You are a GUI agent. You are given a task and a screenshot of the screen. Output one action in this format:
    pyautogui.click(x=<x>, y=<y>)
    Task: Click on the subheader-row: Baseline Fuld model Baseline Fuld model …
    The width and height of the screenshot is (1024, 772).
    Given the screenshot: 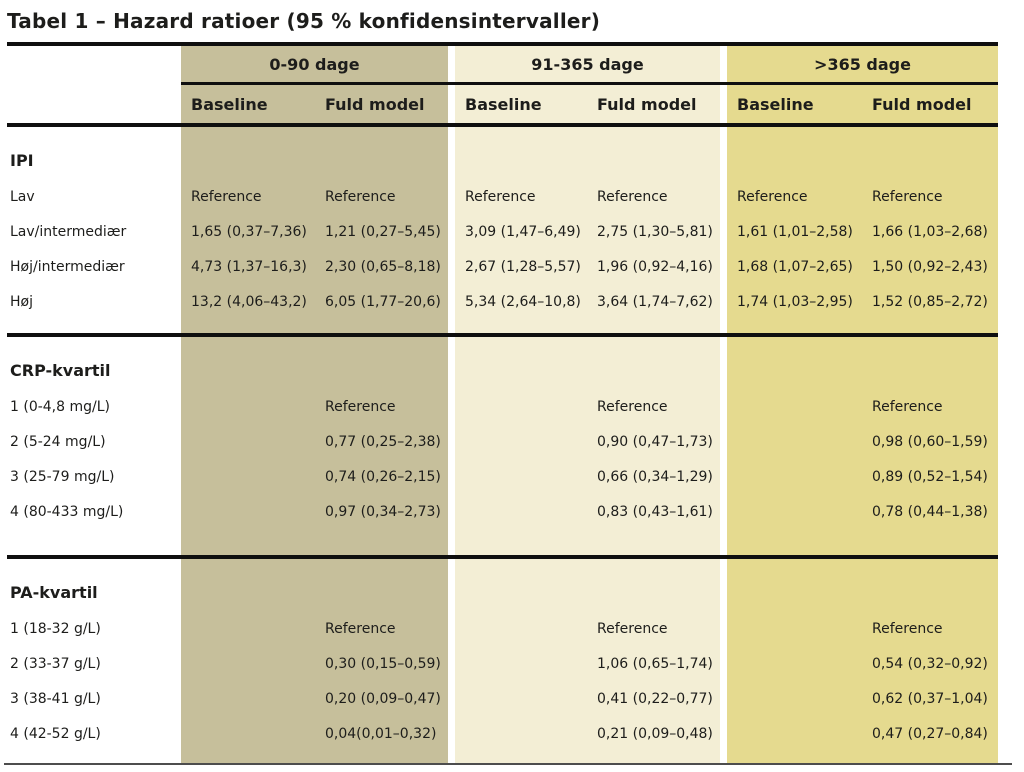 What is the action you would take?
    pyautogui.click(x=502, y=104)
    